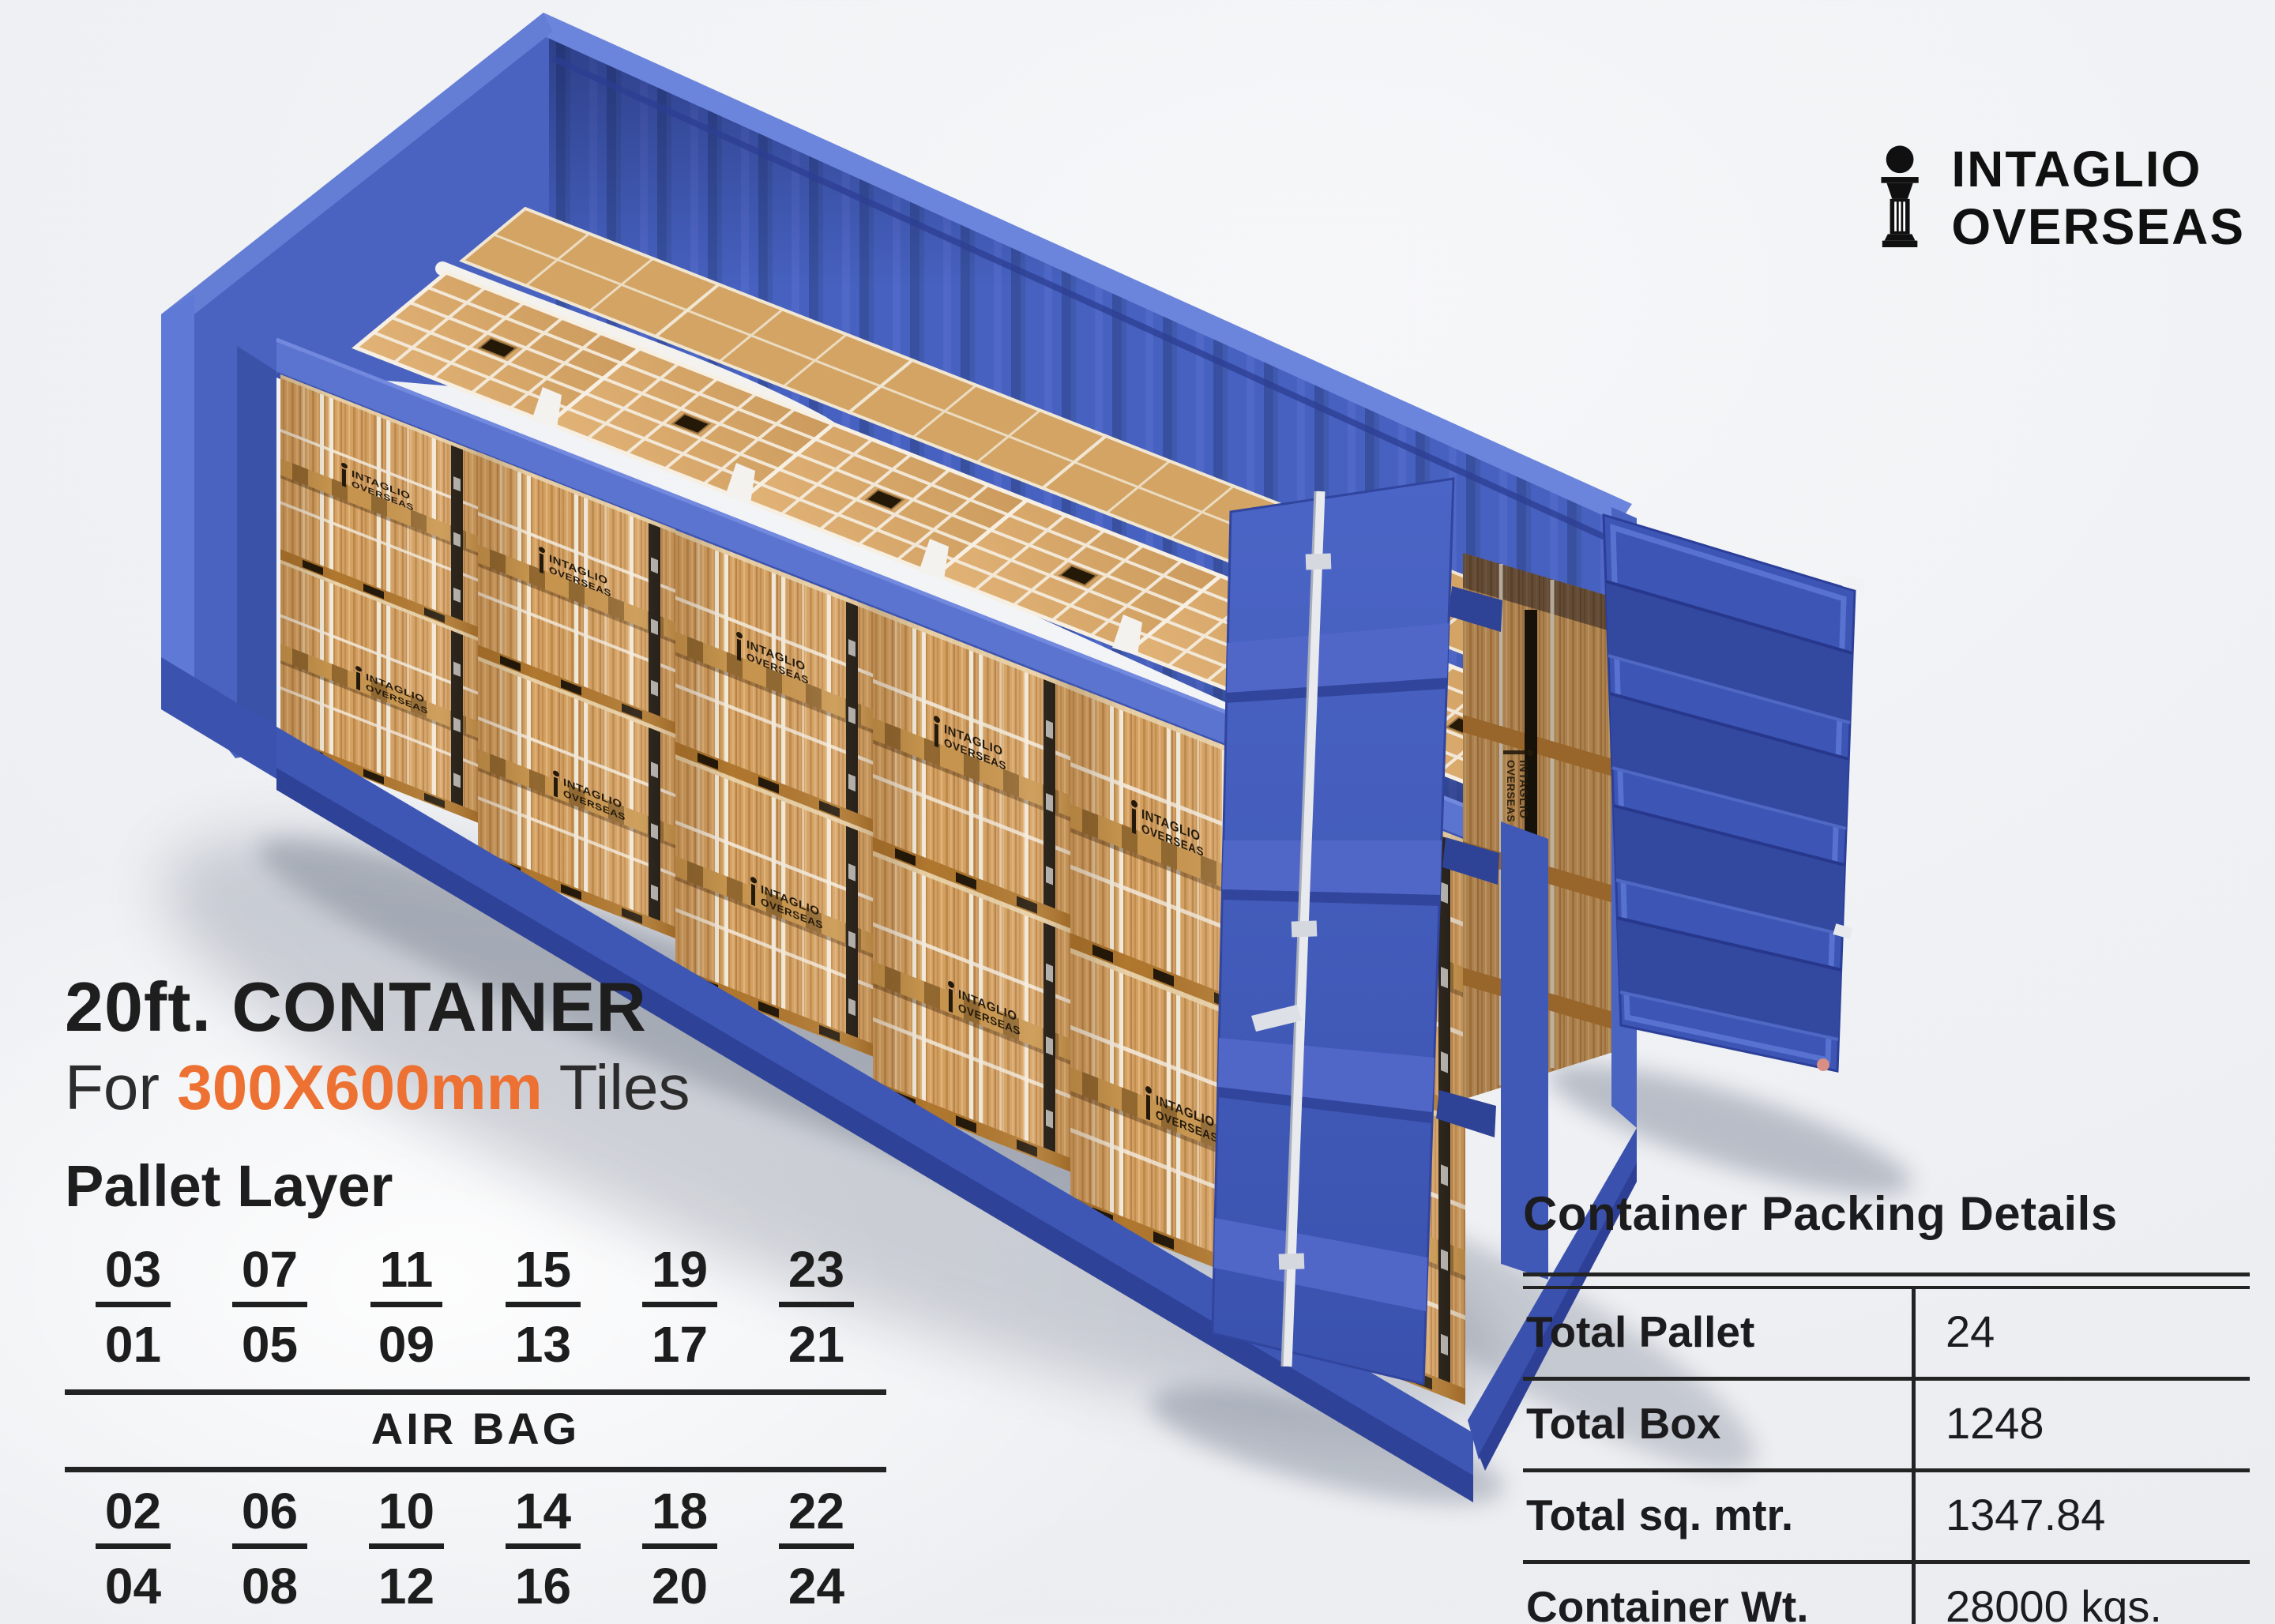  I want to click on pallet-number: 07, so click(269, 1273).